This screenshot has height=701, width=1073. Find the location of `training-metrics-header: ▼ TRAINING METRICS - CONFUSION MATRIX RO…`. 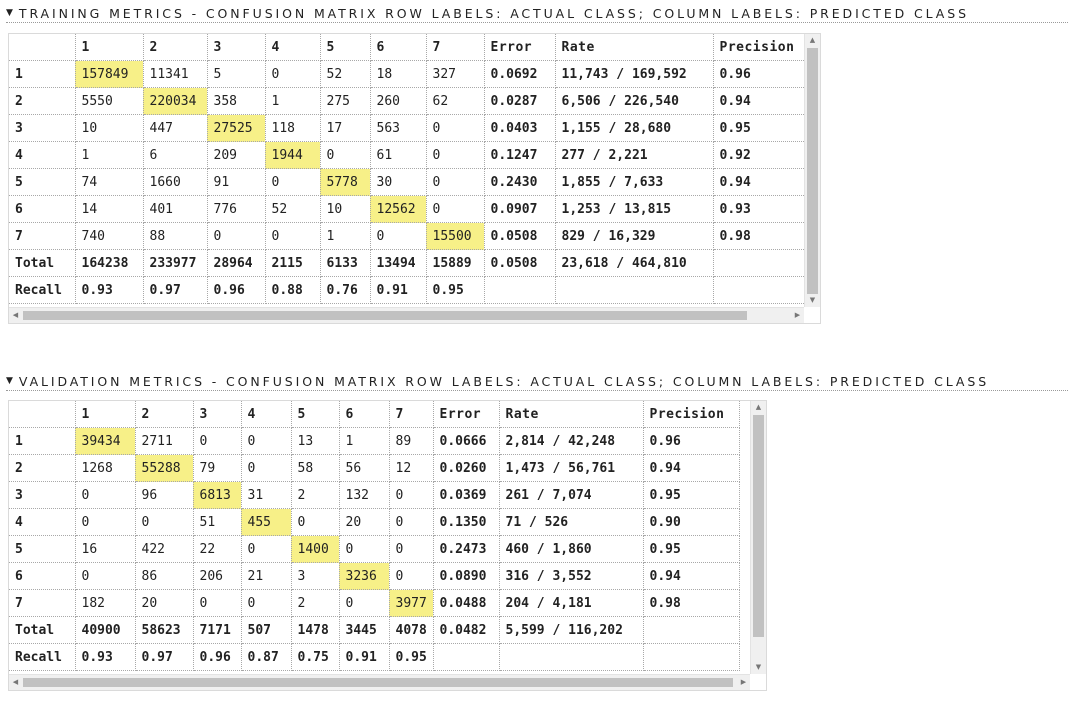

training-metrics-header: ▼ TRAINING METRICS - CONFUSION MATRIX RO… is located at coordinates (537, 13).